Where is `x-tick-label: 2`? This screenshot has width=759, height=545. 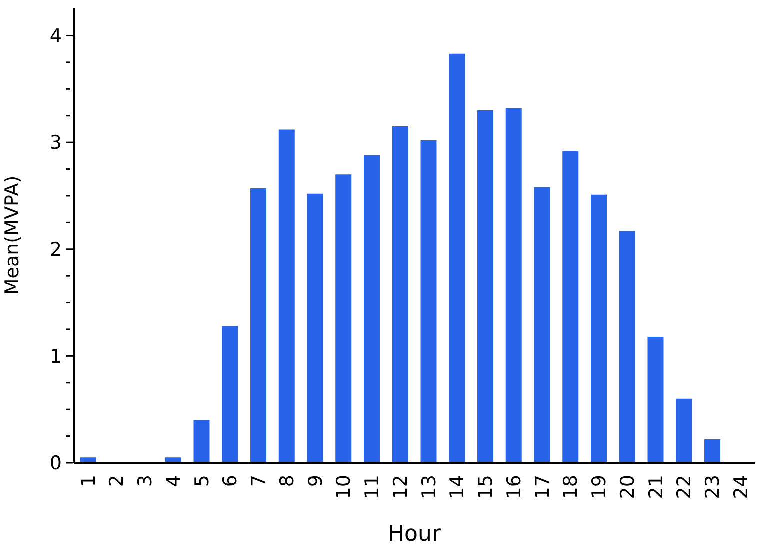 x-tick-label: 2 is located at coordinates (117, 481).